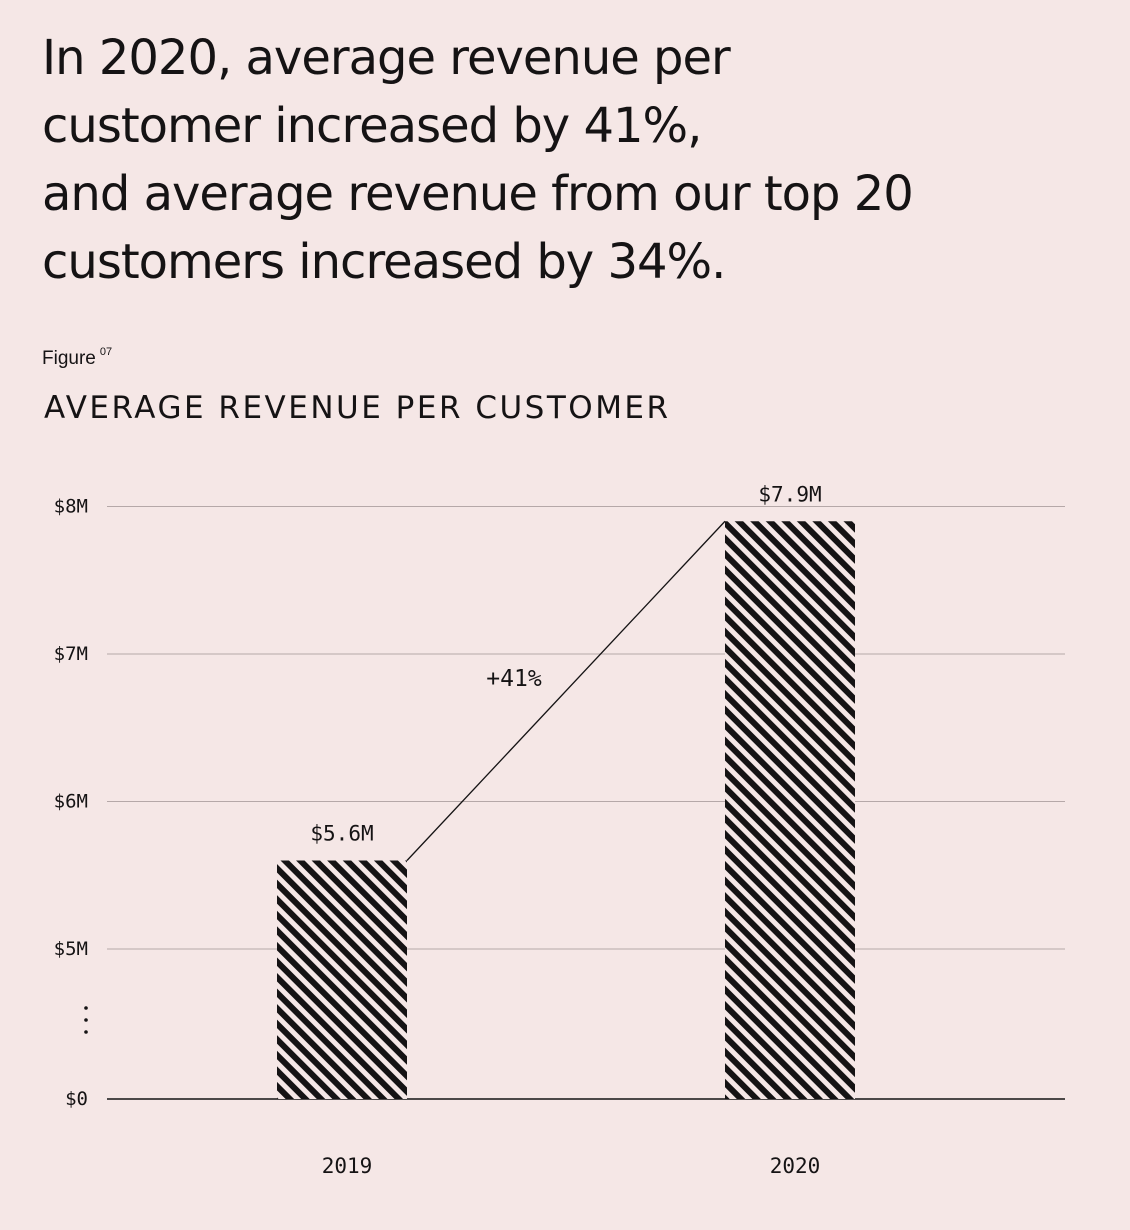 The width and height of the screenshot is (1130, 1230). Describe the element at coordinates (478, 194) in the screenshot. I see `headline-line: and average revenue from our top 20` at that location.